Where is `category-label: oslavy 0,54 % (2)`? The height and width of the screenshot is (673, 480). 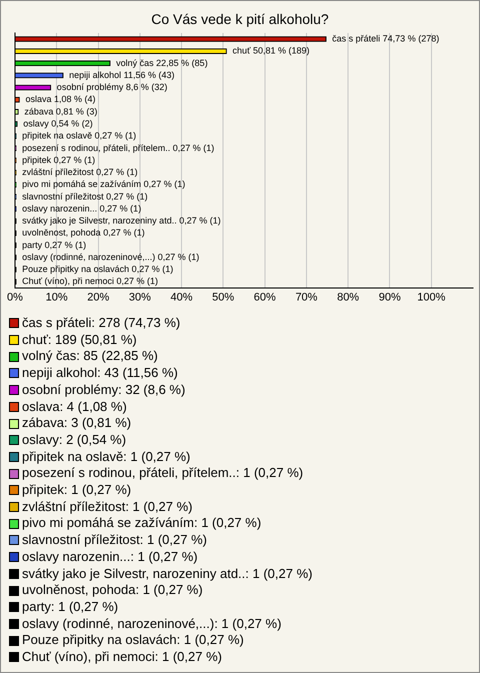 category-label: oslavy 0,54 % (2) is located at coordinates (58, 123).